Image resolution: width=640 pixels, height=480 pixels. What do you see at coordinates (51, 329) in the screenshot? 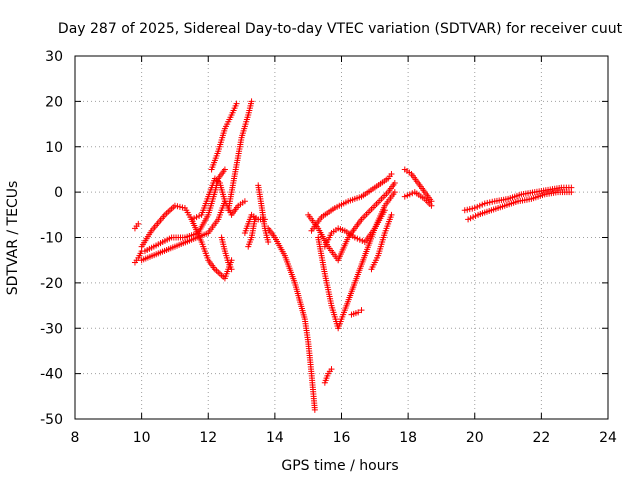
I see `y-tick-label: -30` at bounding box center [51, 329].